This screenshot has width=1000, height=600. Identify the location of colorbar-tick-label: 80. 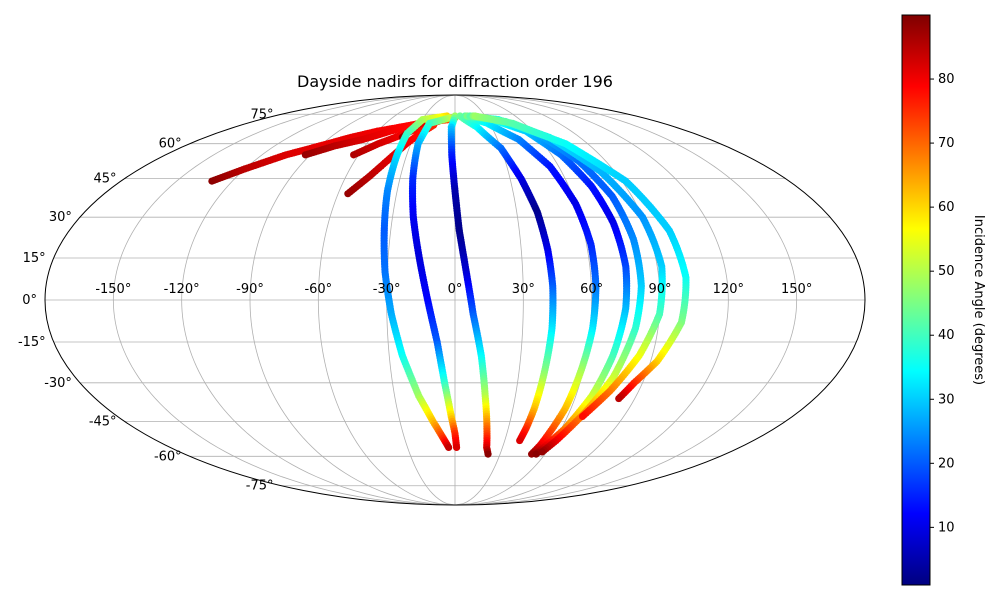
(946, 79).